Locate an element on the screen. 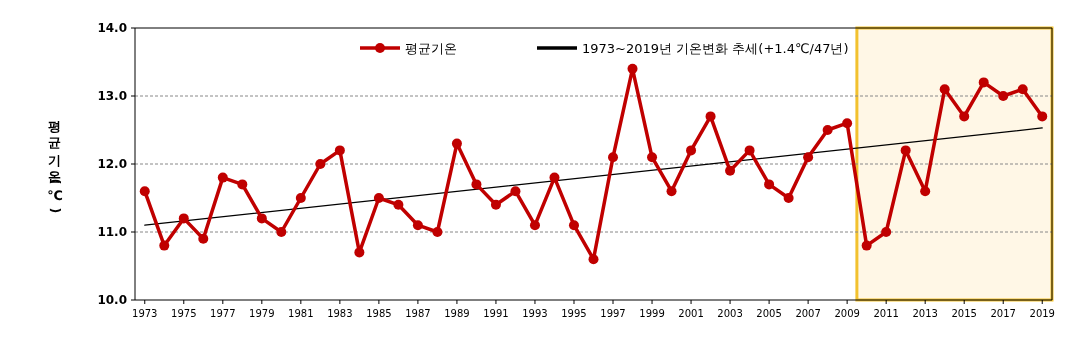  y-tick-label: 11.0 is located at coordinates (112, 232).